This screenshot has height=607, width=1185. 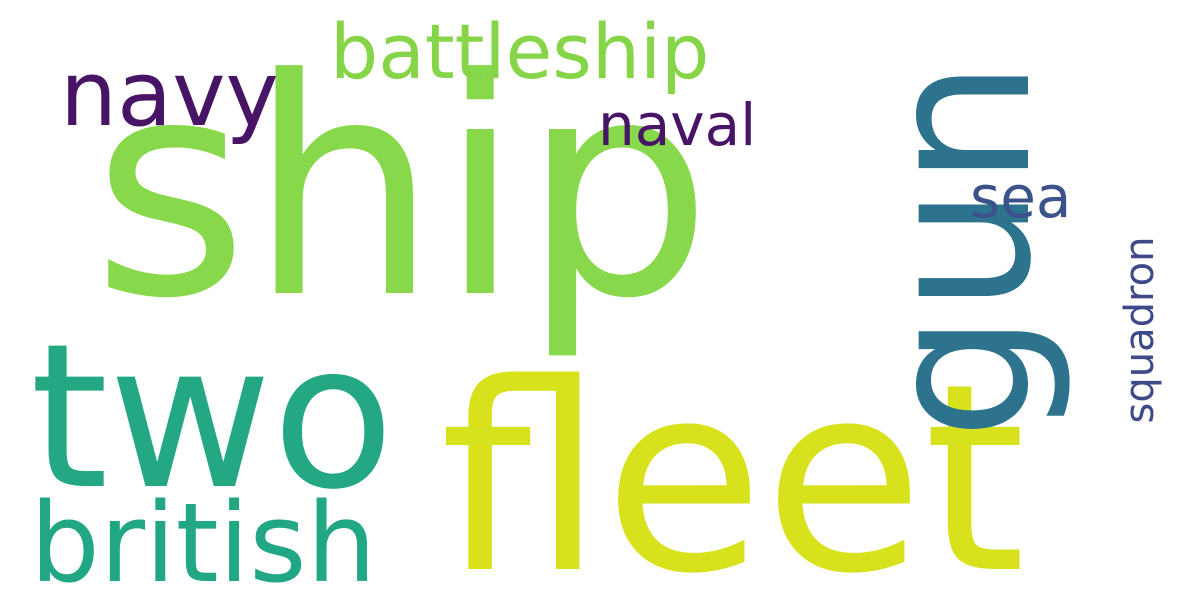 What do you see at coordinates (677, 125) in the screenshot?
I see `word-naval: naval` at bounding box center [677, 125].